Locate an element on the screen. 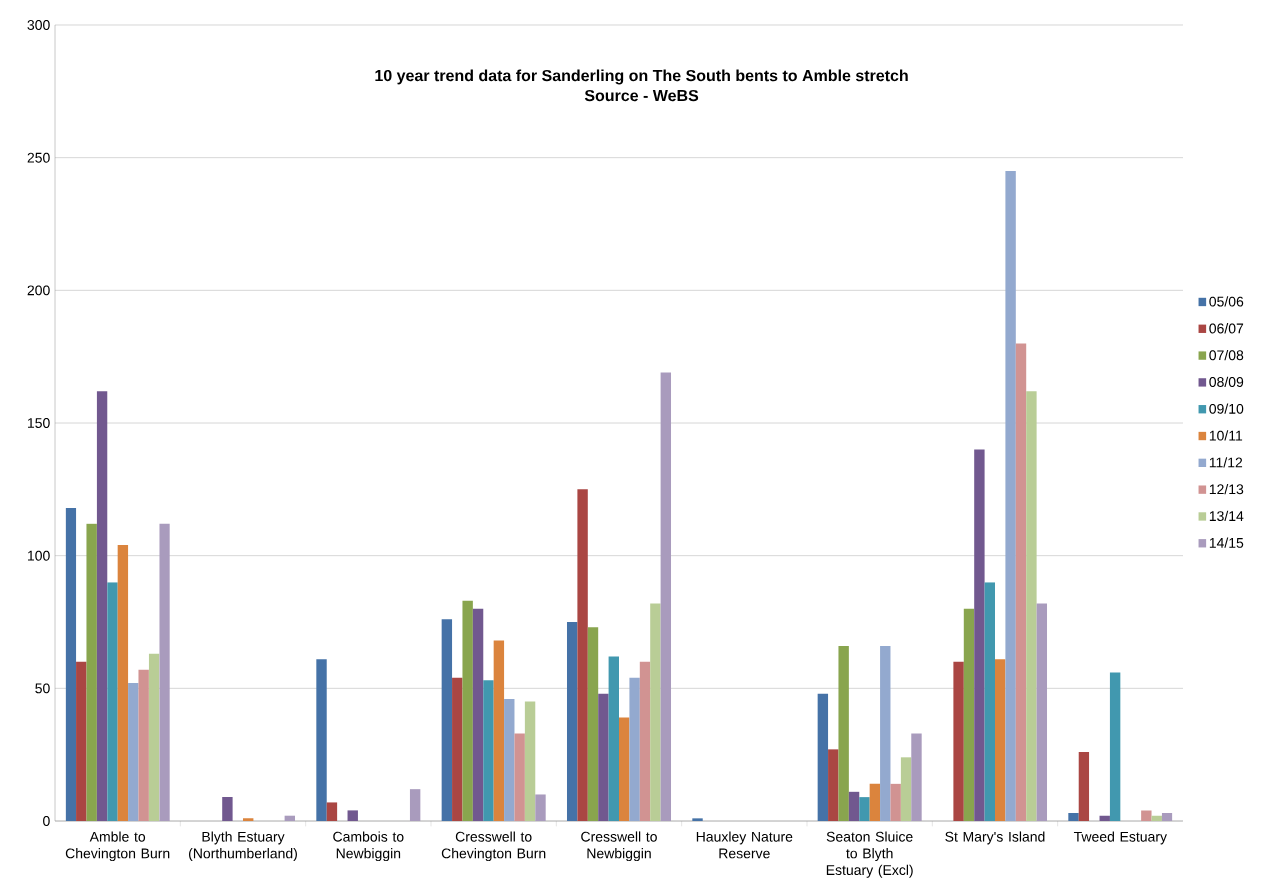  x-tick-label: Blyth Estuary (Northumberland) is located at coordinates (243, 846).